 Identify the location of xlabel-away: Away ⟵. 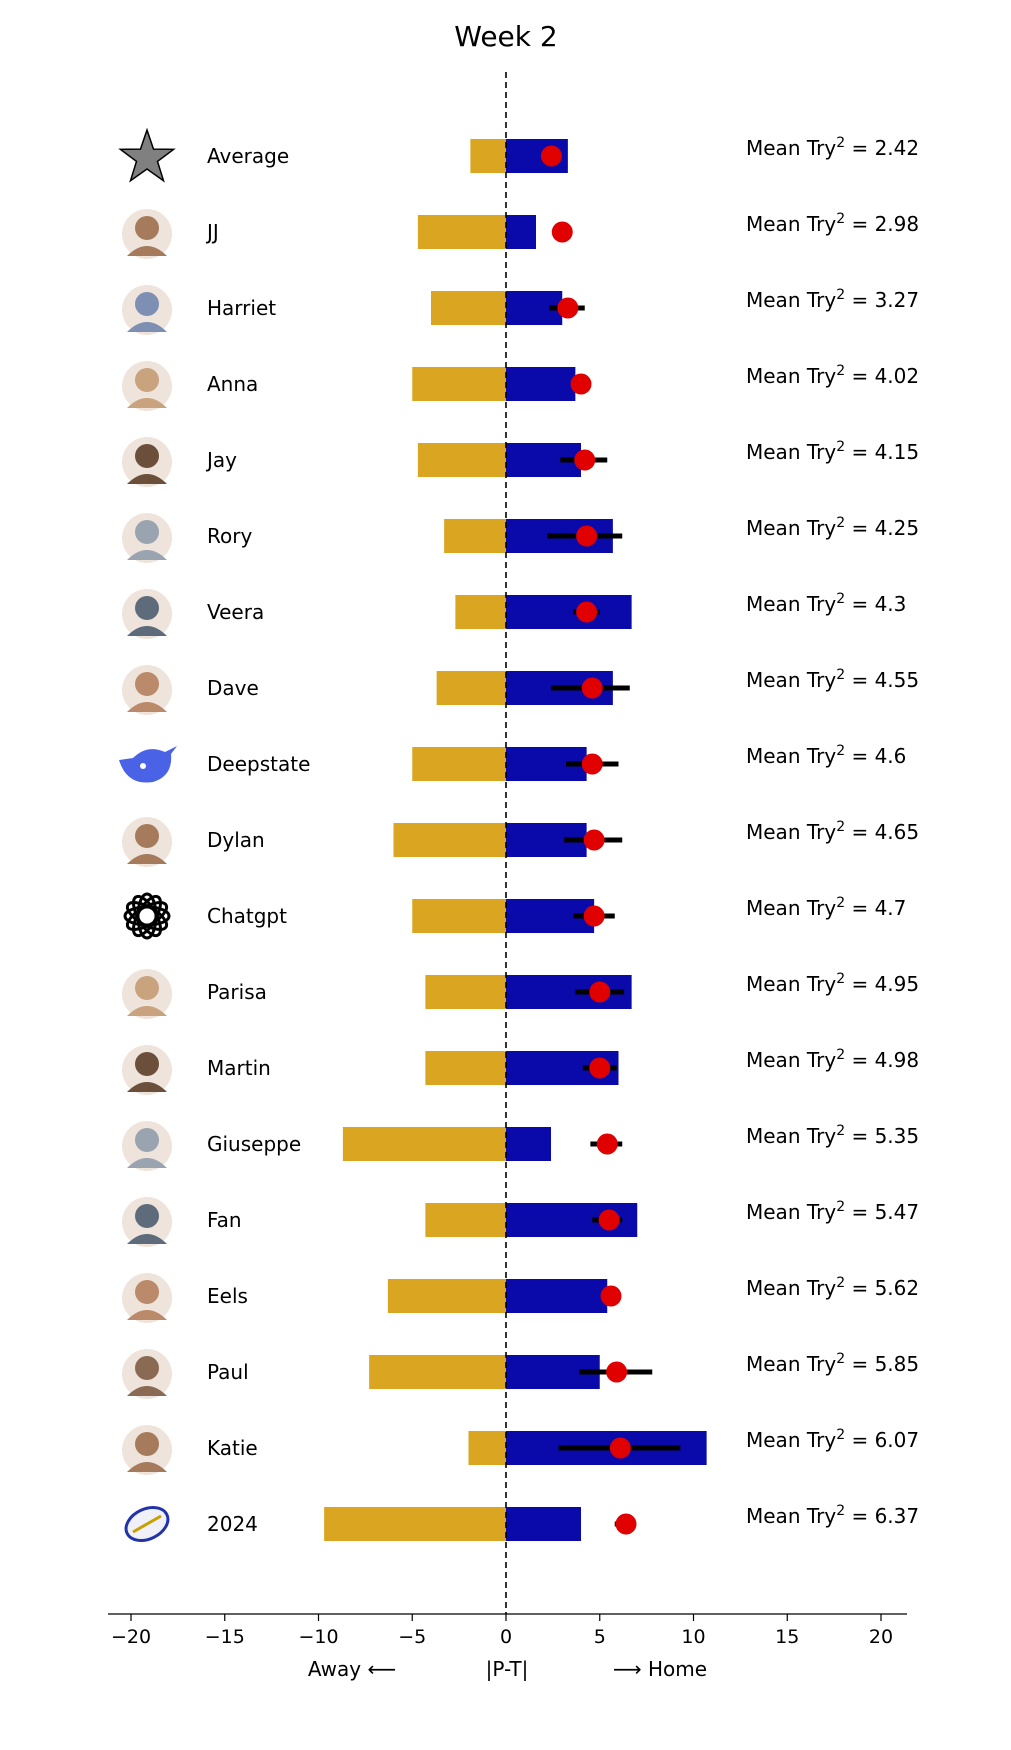
(352, 1669).